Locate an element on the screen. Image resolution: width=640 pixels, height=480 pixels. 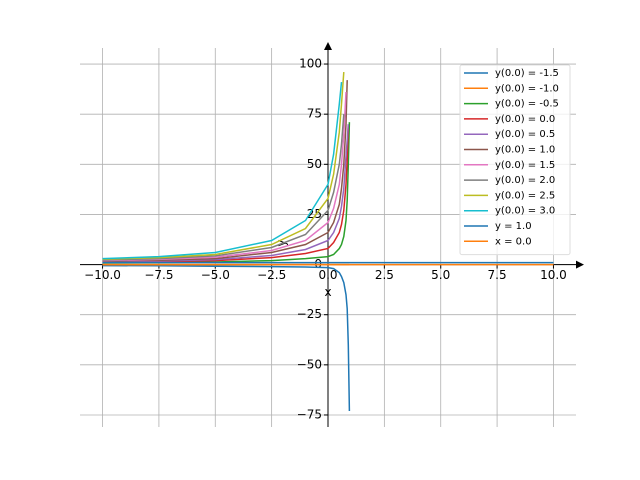
x-tick-label: −7.5 is located at coordinates (158, 275).